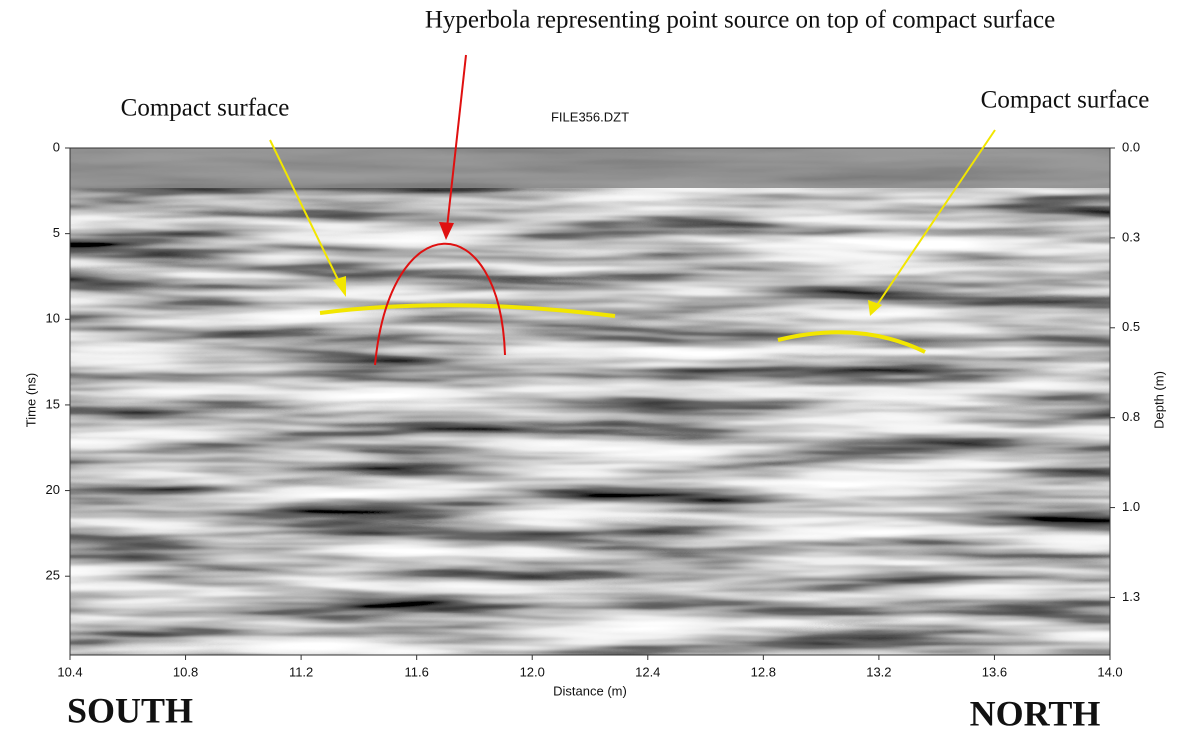  What do you see at coordinates (53, 403) in the screenshot?
I see `y-tick-label: 15` at bounding box center [53, 403].